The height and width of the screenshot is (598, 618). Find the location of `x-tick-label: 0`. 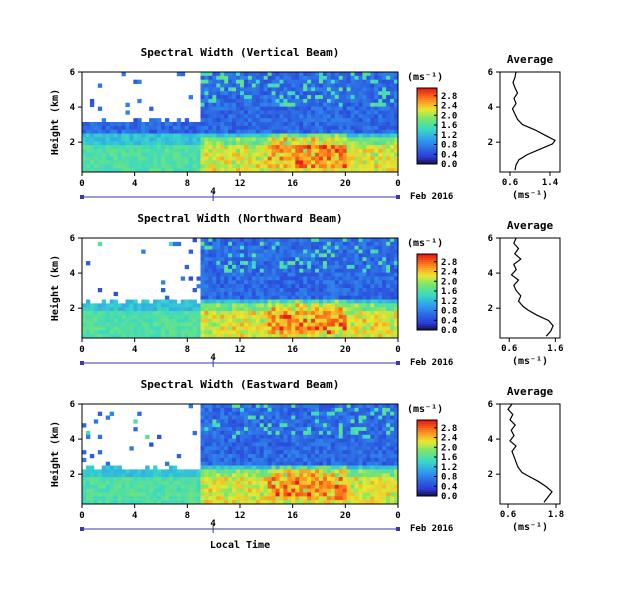

x-tick-label: 0 is located at coordinates (81, 184).